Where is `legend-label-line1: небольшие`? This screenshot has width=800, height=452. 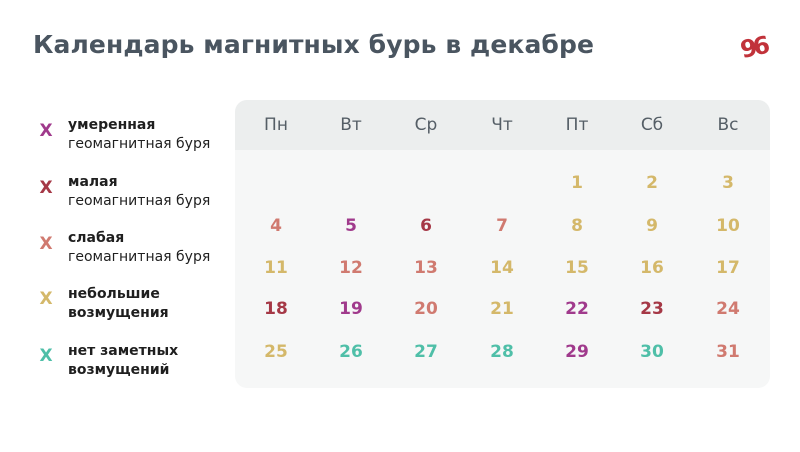 legend-label-line1: небольшие is located at coordinates (114, 294).